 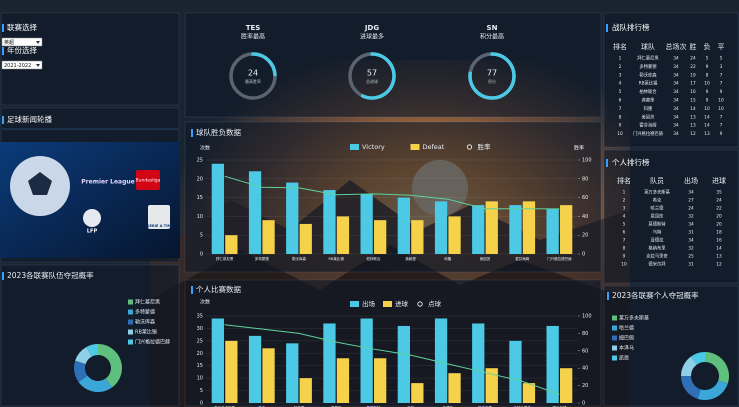 What do you see at coordinates (657, 248) in the screenshot?
I see `table-cell: 格纳布里` at bounding box center [657, 248].